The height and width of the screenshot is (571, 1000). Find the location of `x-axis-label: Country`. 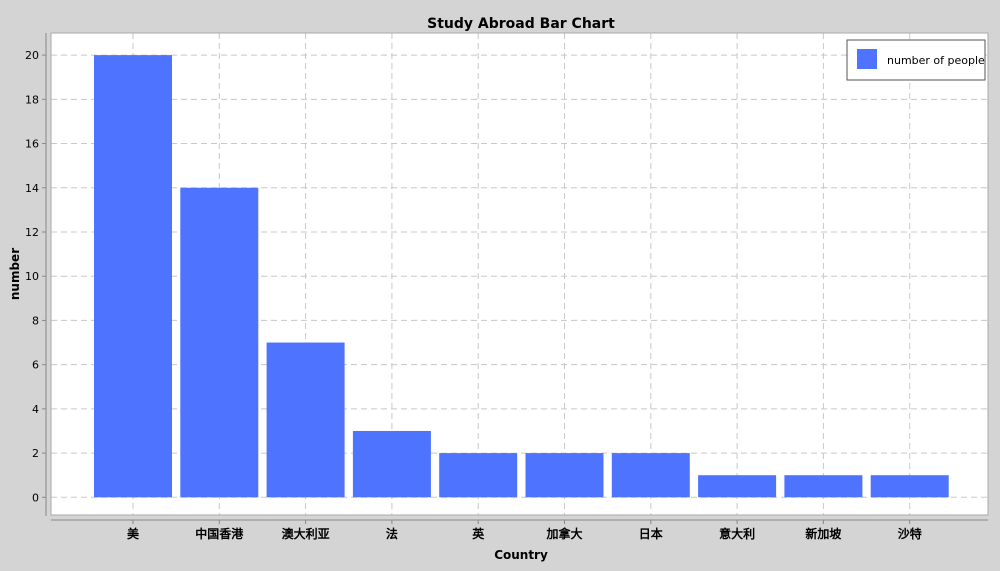

x-axis-label: Country is located at coordinates (521, 555).